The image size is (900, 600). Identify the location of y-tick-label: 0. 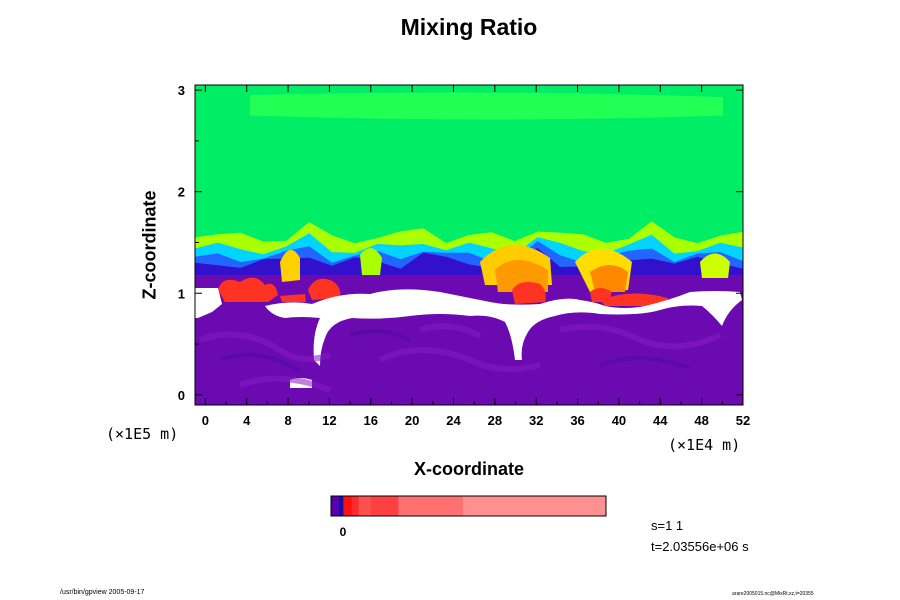
(181, 395).